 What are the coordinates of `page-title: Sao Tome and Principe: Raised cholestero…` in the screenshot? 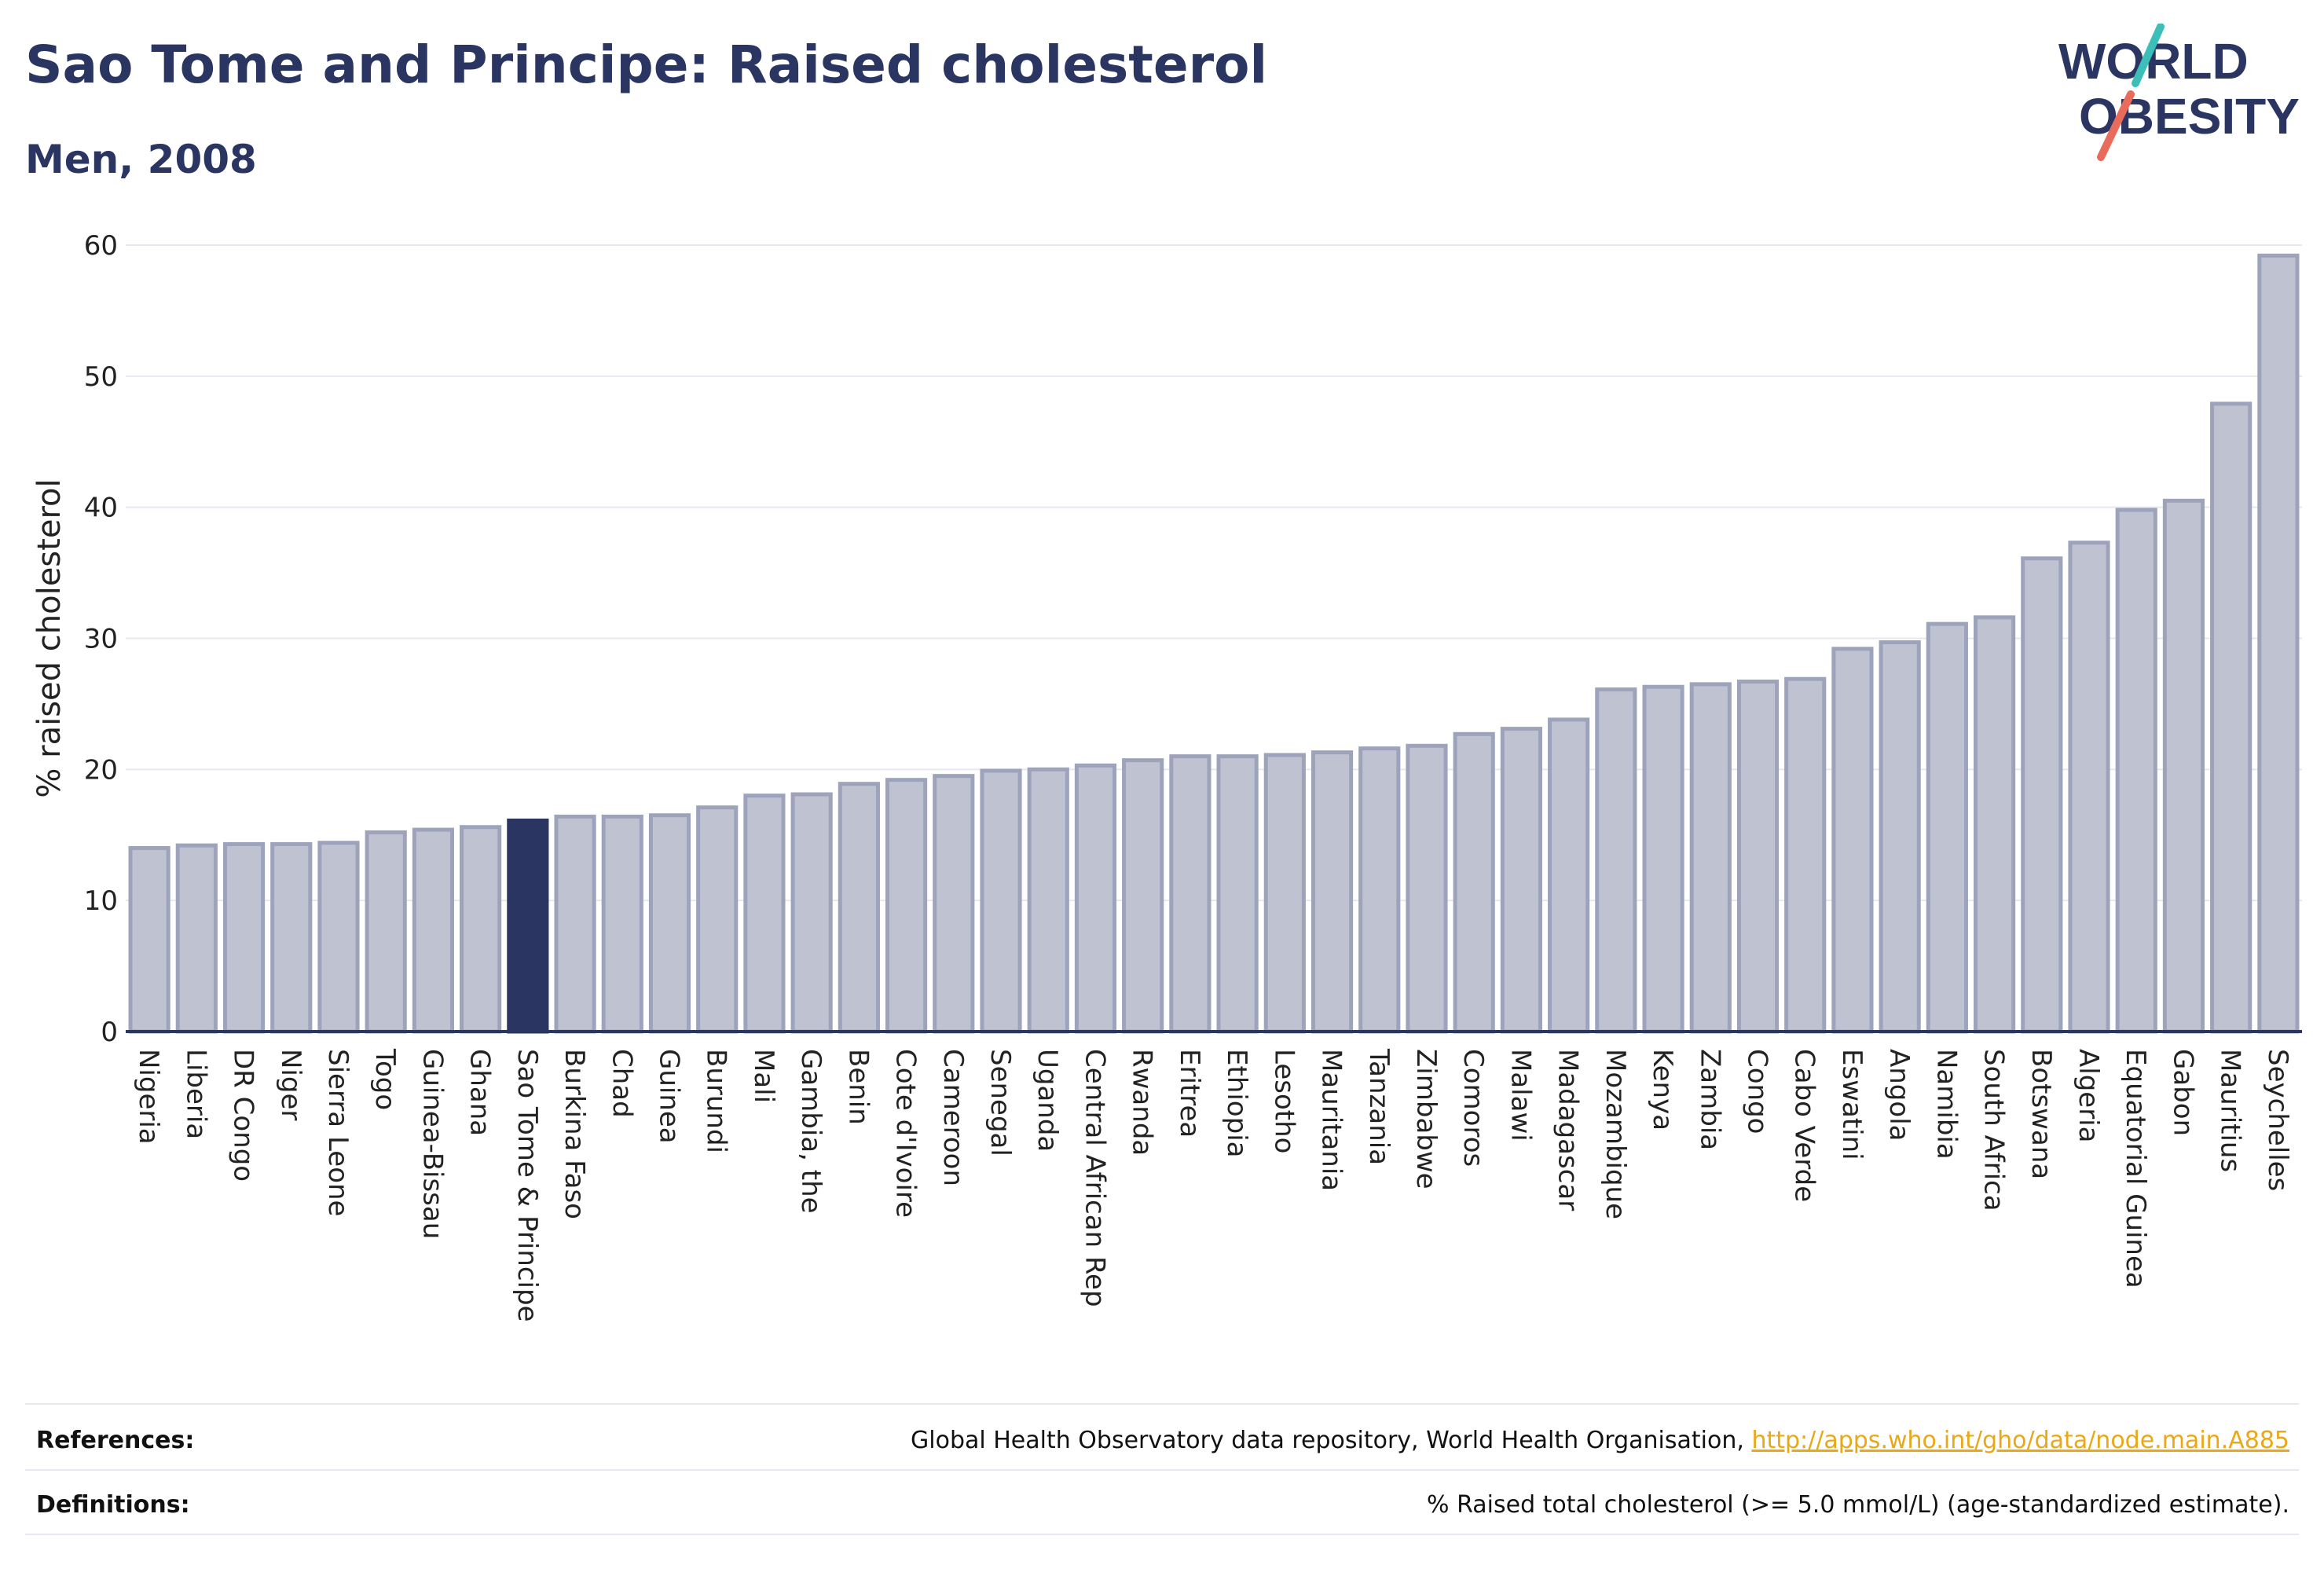 It's located at (646, 65).